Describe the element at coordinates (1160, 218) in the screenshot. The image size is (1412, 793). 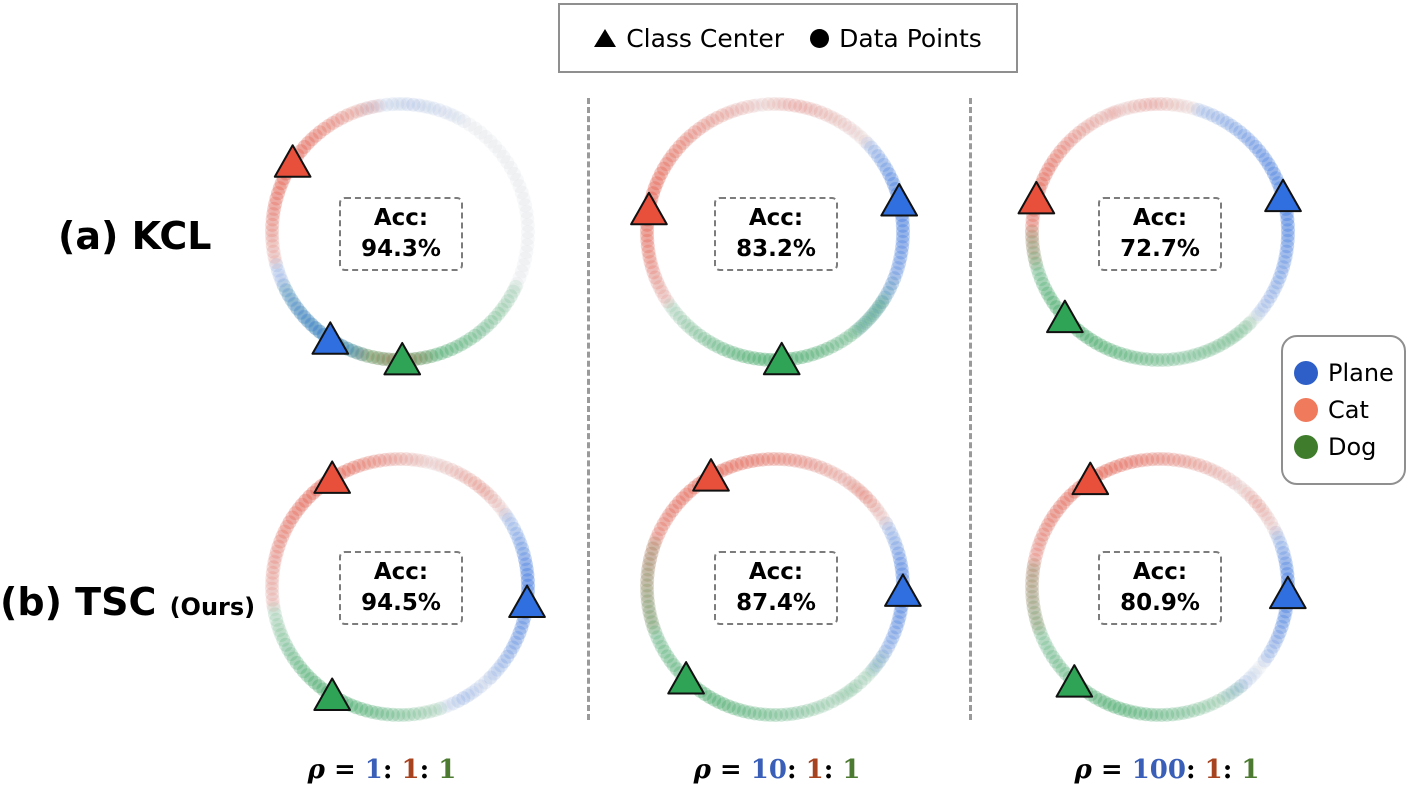
I see `acc-label: Acc:` at that location.